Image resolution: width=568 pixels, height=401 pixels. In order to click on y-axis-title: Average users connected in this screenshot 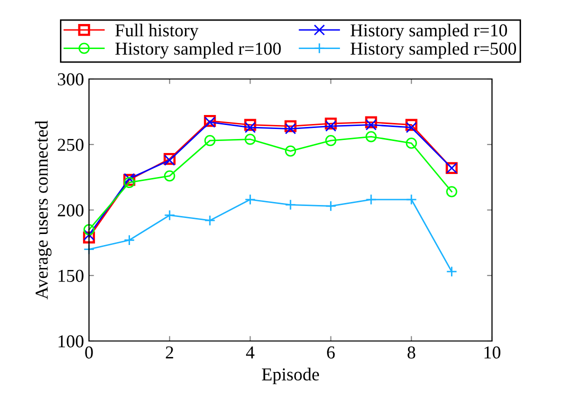, I will do `click(43, 210)`.